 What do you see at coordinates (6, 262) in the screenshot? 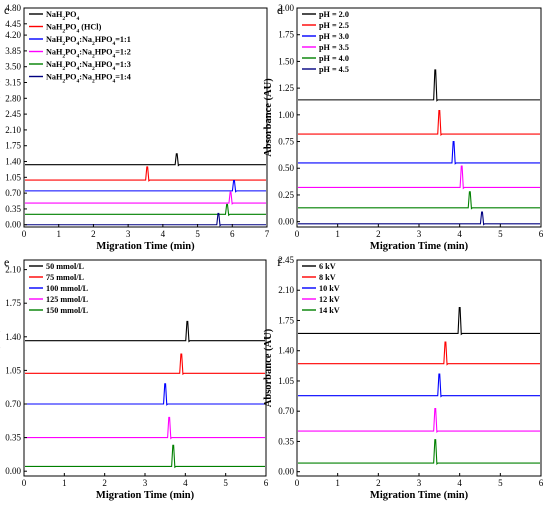
I see `panel-letter: e` at bounding box center [6, 262].